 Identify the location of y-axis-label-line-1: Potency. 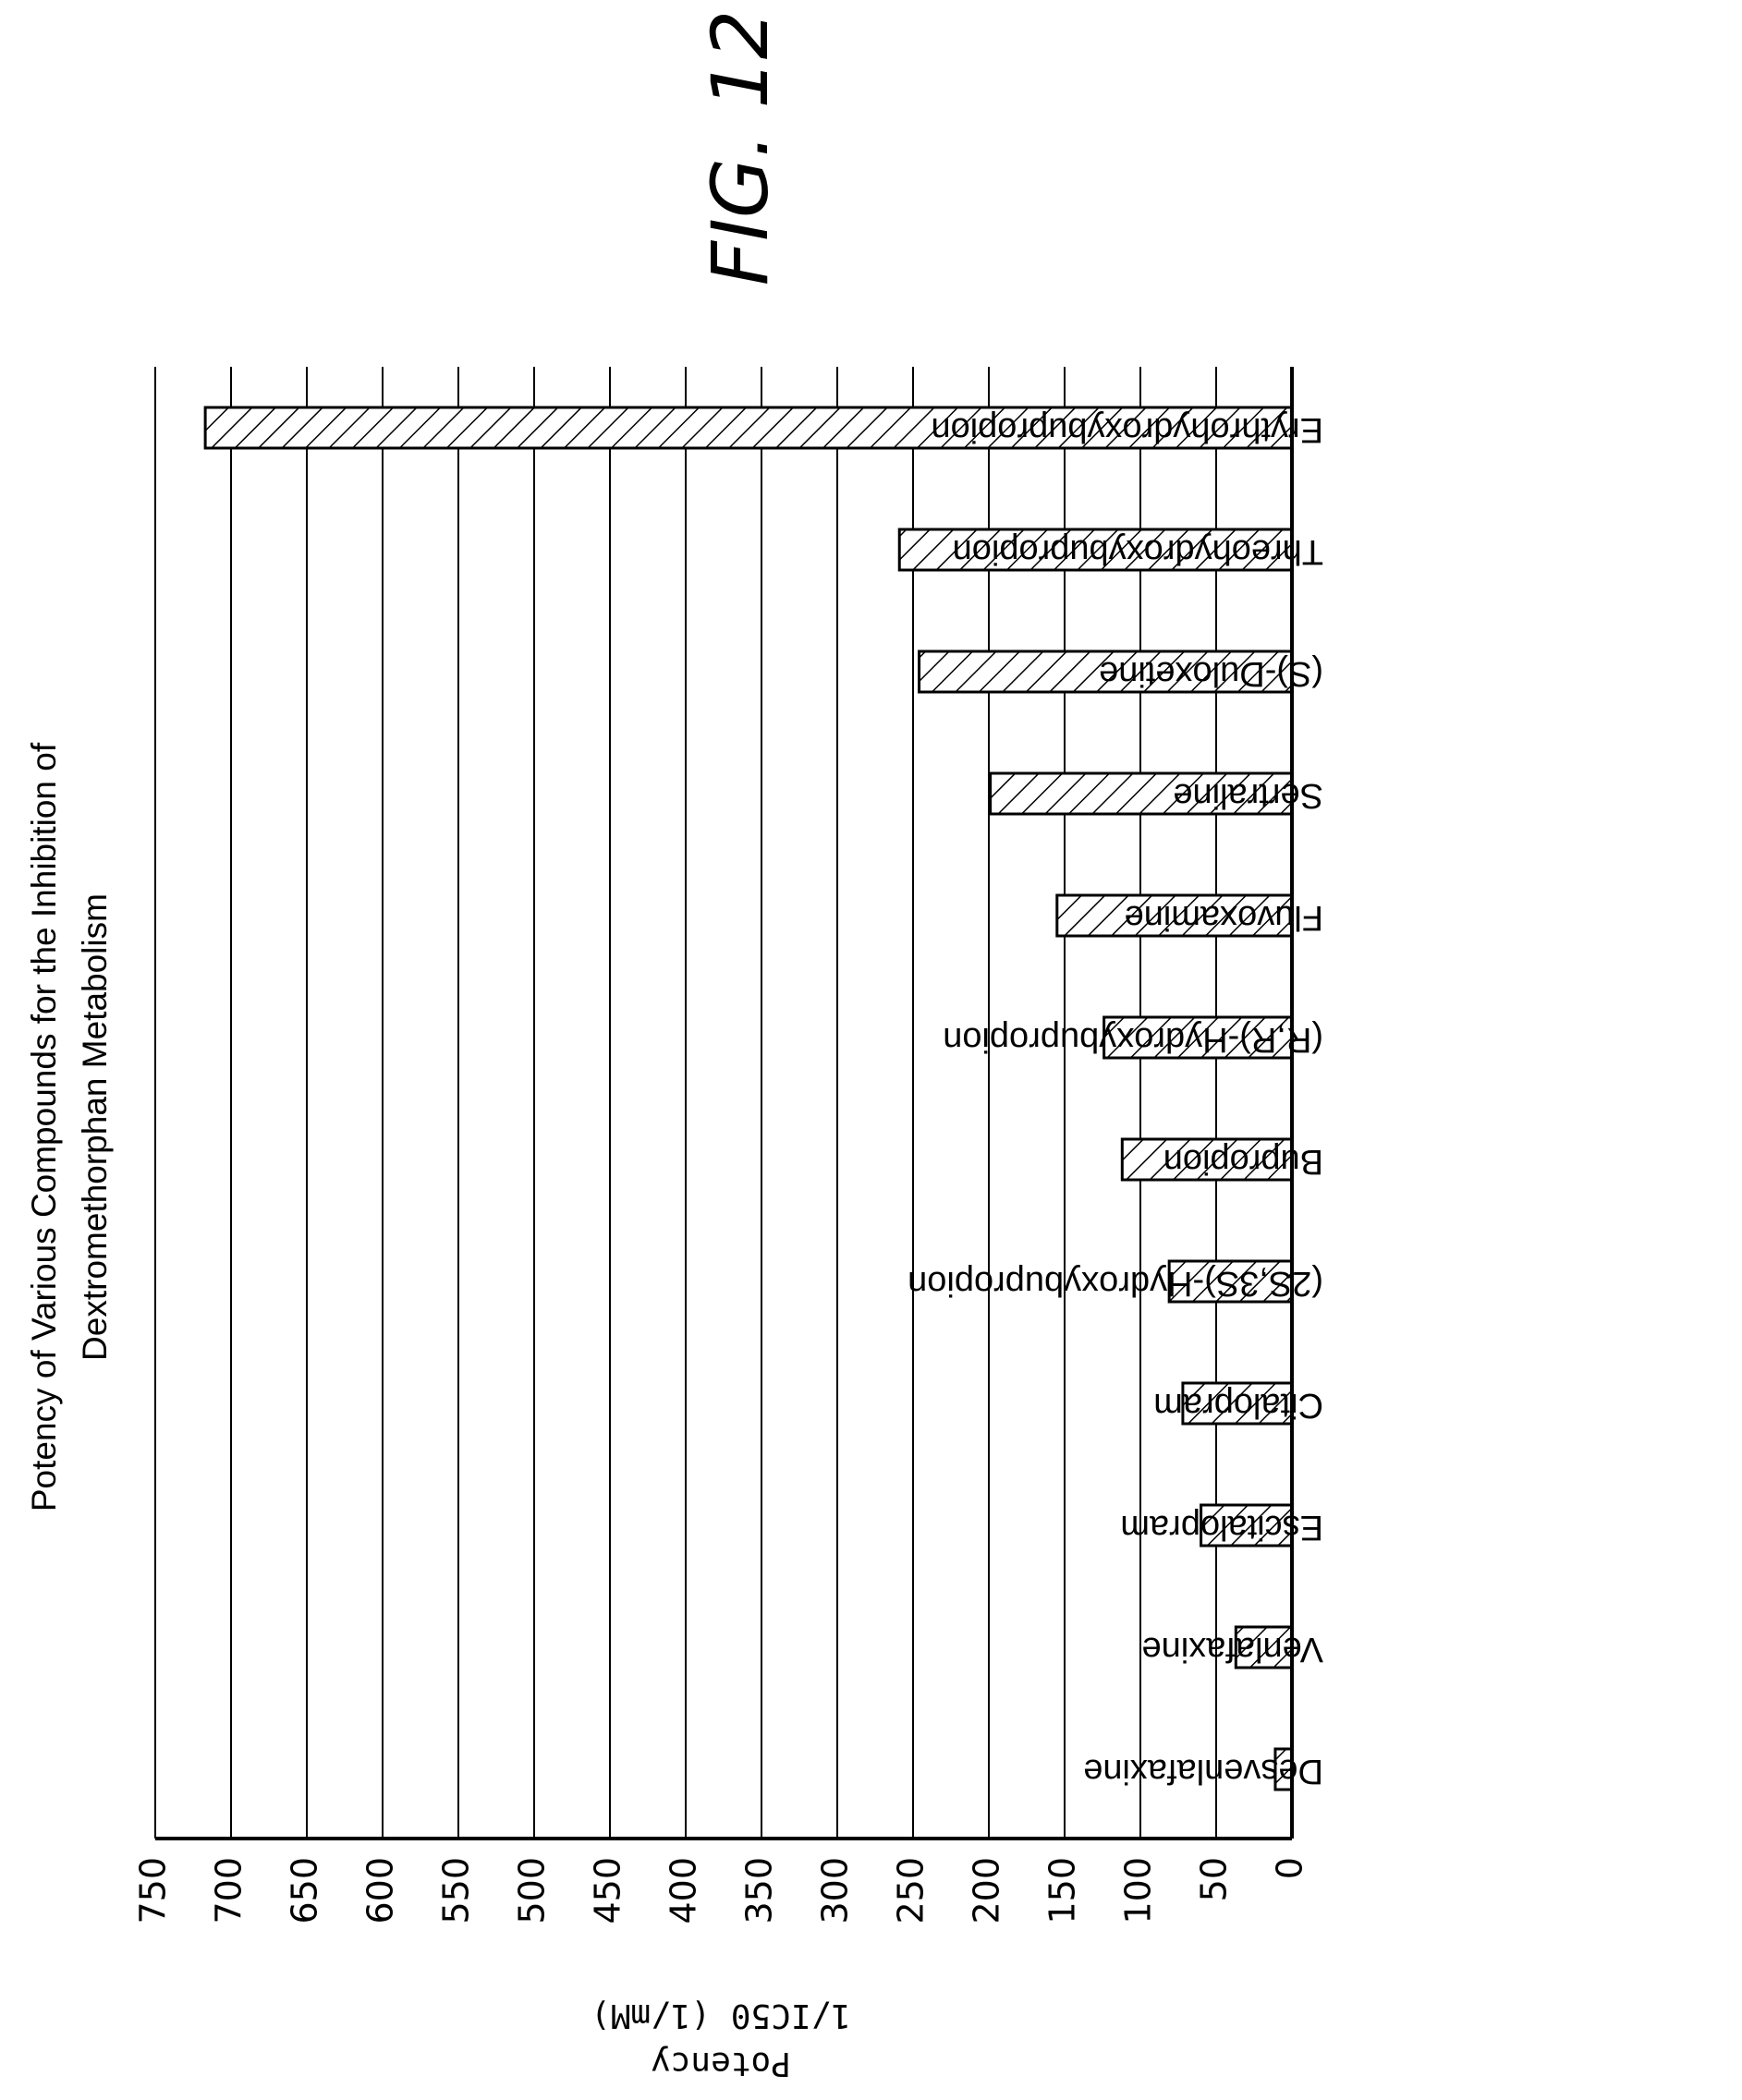
(721, 2064).